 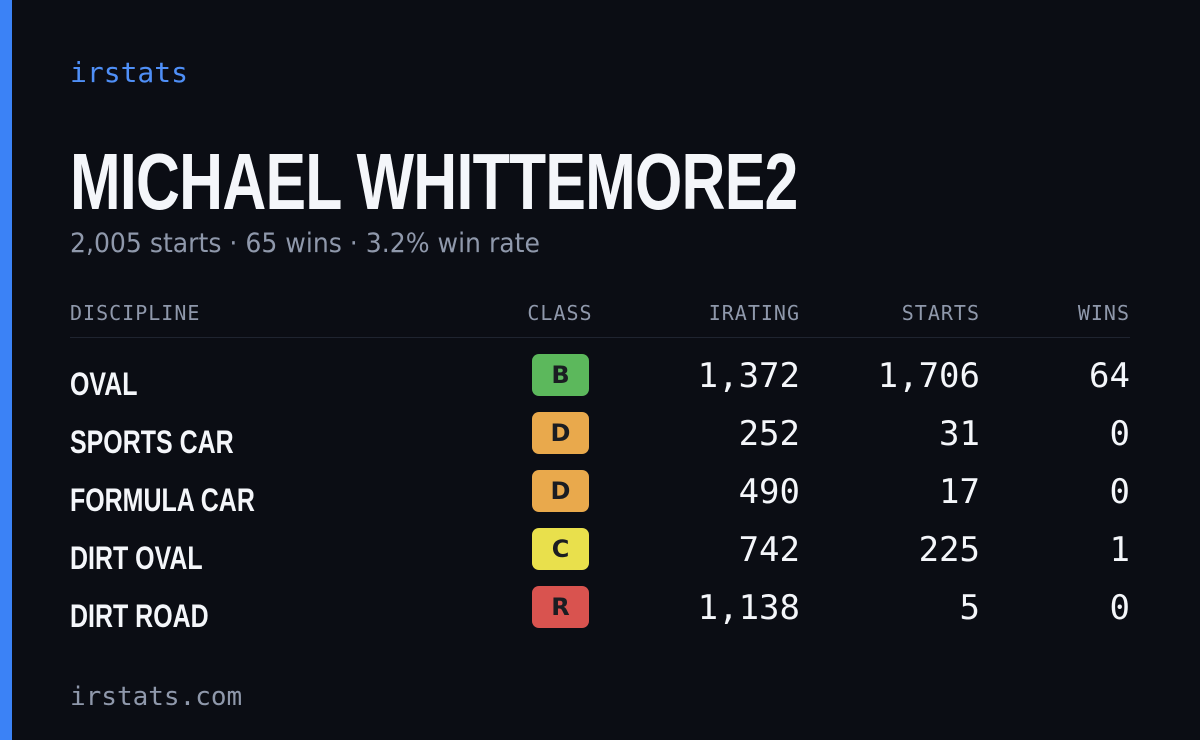 What do you see at coordinates (959, 492) in the screenshot?
I see `starts-value: 17` at bounding box center [959, 492].